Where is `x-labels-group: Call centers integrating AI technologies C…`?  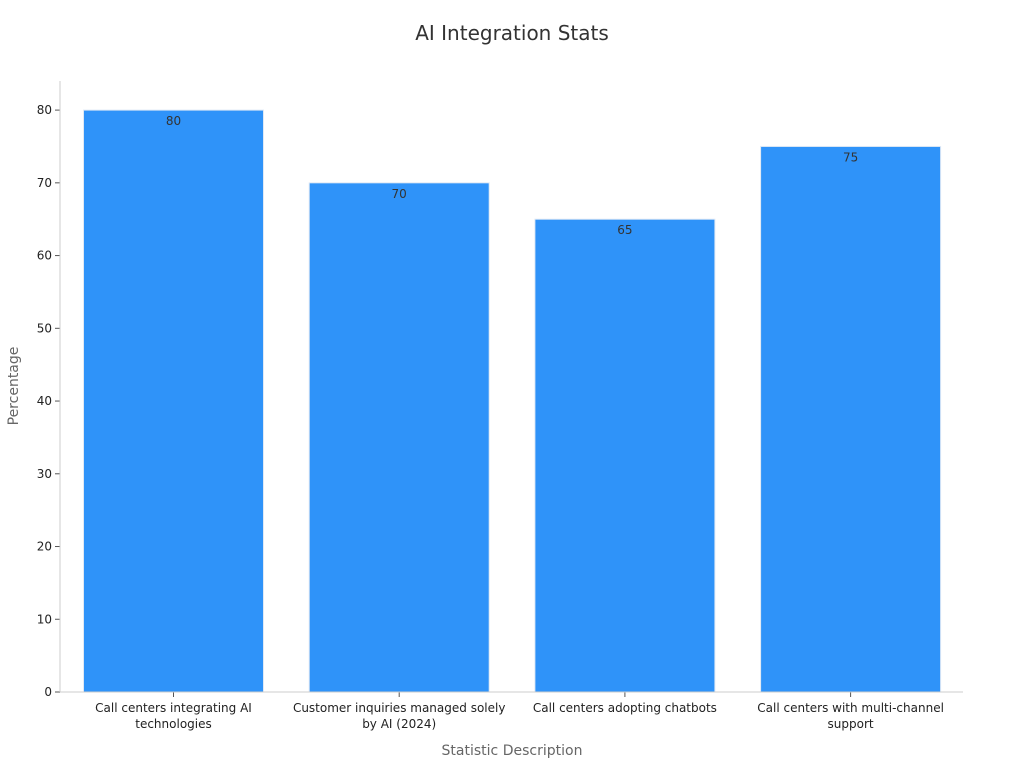 x-labels-group: Call centers integrating AI technologies C… is located at coordinates (519, 711).